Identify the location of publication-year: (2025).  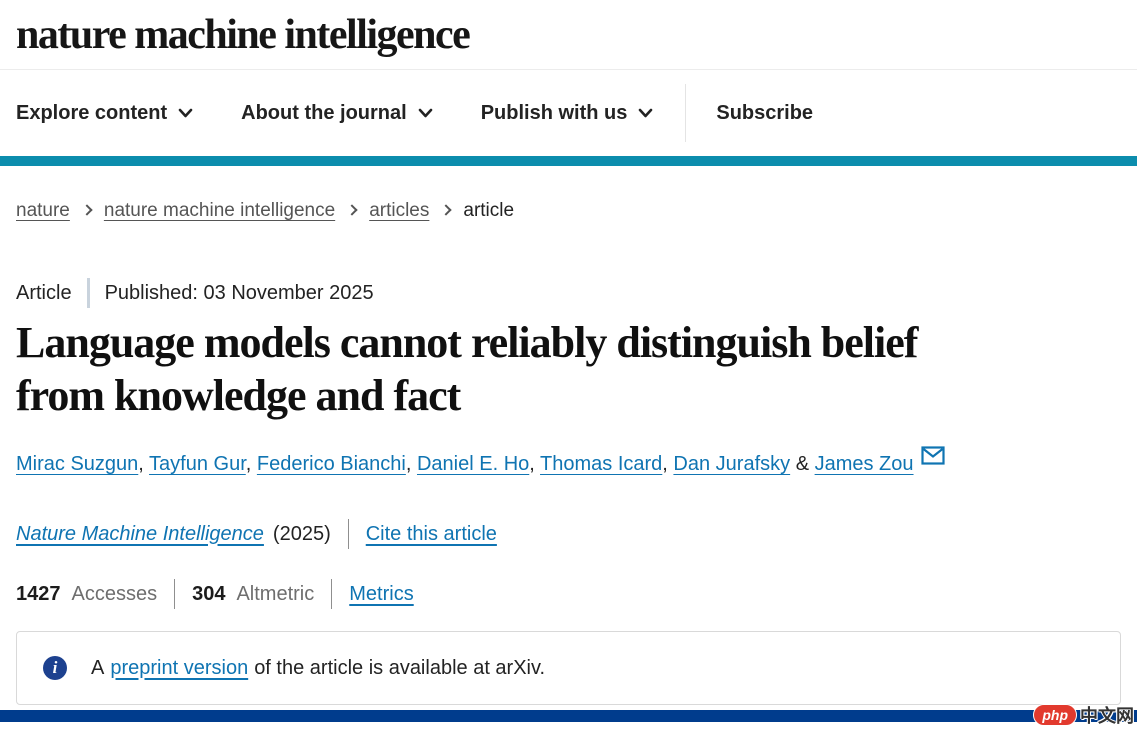
(301, 533).